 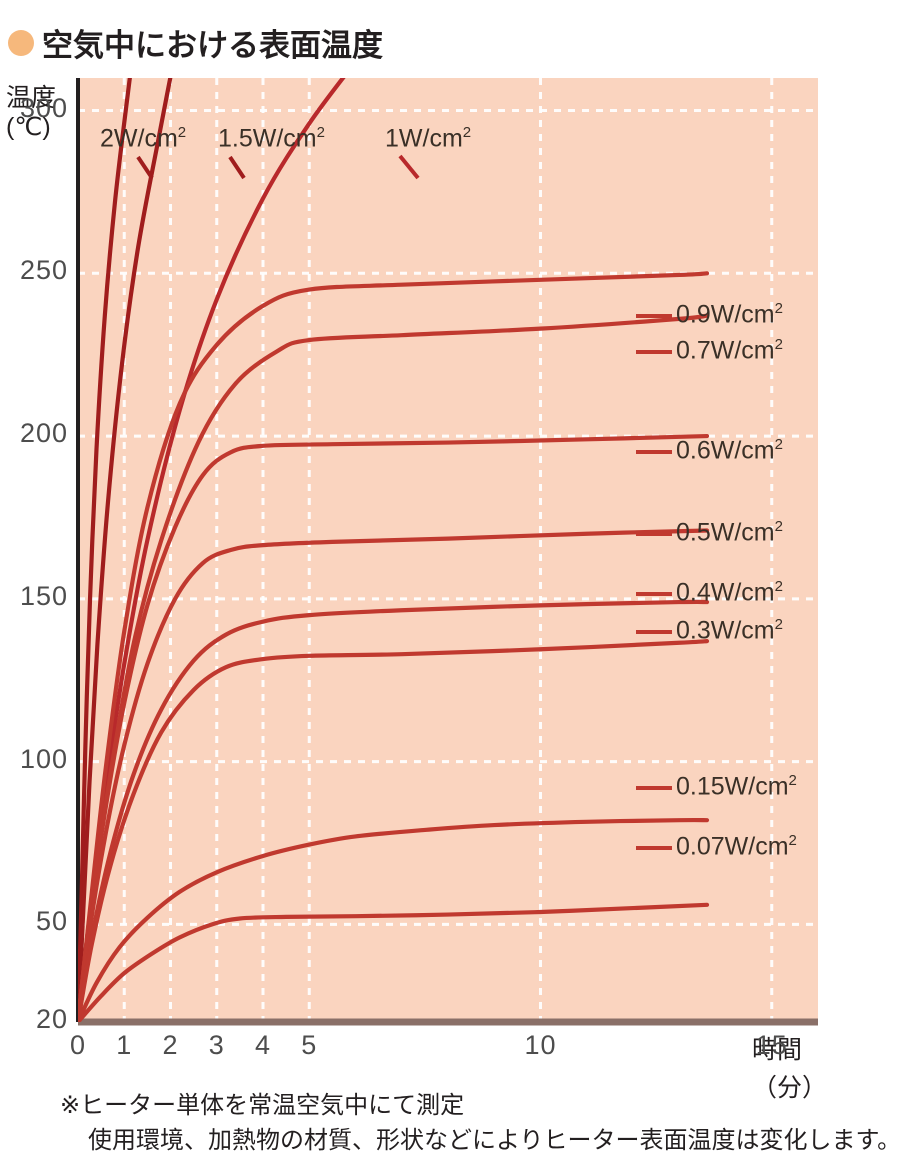 I want to click on y-tick-label: 100, so click(x=43, y=758).